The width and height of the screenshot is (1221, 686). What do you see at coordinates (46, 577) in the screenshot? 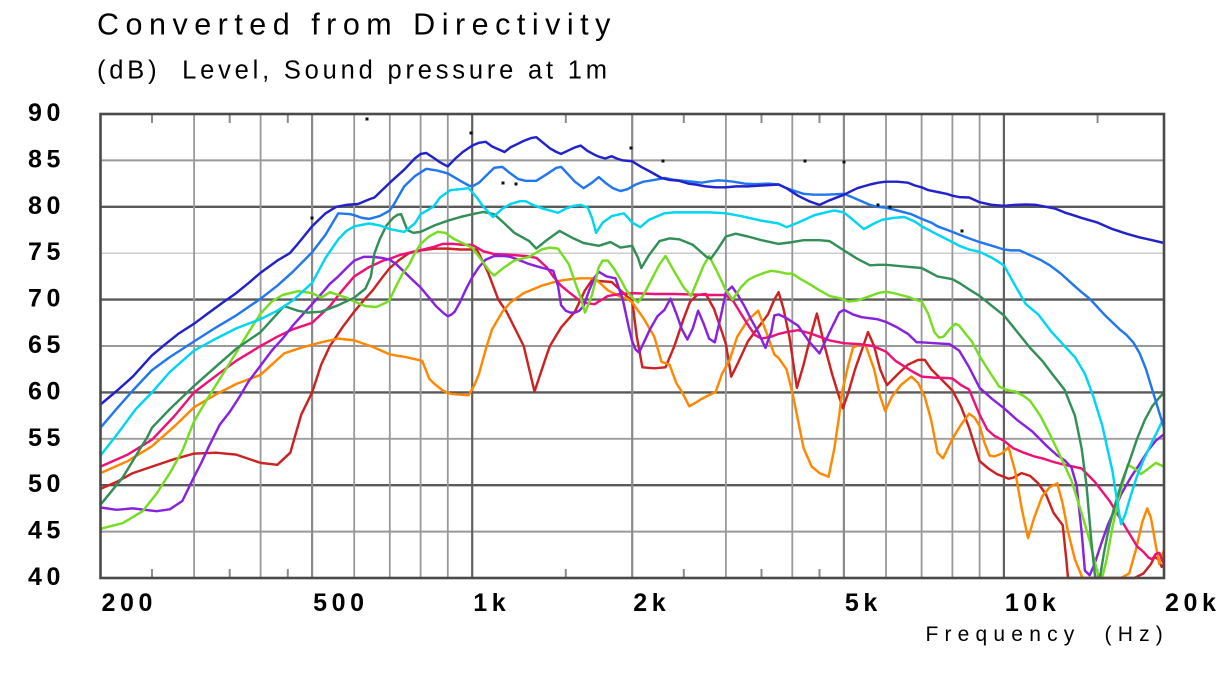
I see `svg-text: 40` at bounding box center [46, 577].